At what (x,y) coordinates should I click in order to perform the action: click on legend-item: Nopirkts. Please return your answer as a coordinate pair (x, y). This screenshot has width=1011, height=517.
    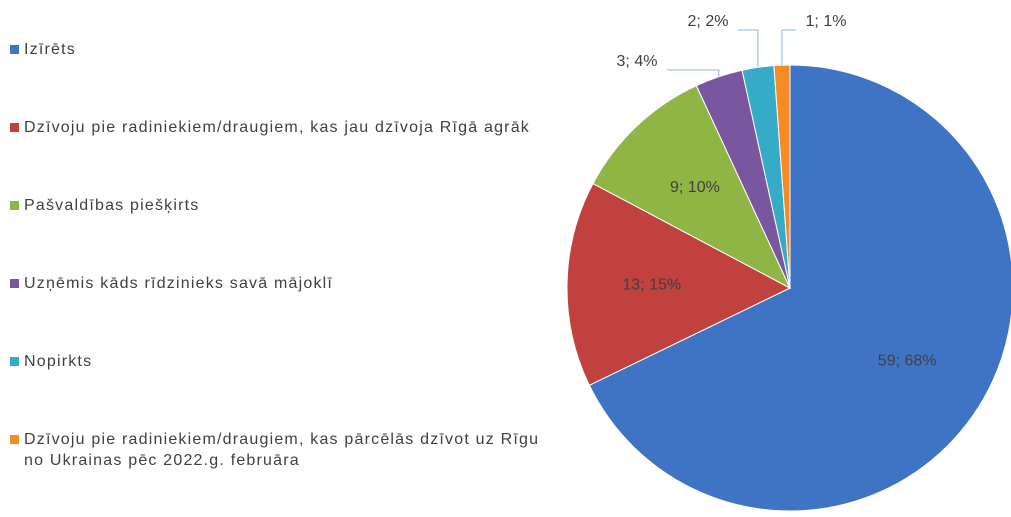
    Looking at the image, I should click on (280, 361).